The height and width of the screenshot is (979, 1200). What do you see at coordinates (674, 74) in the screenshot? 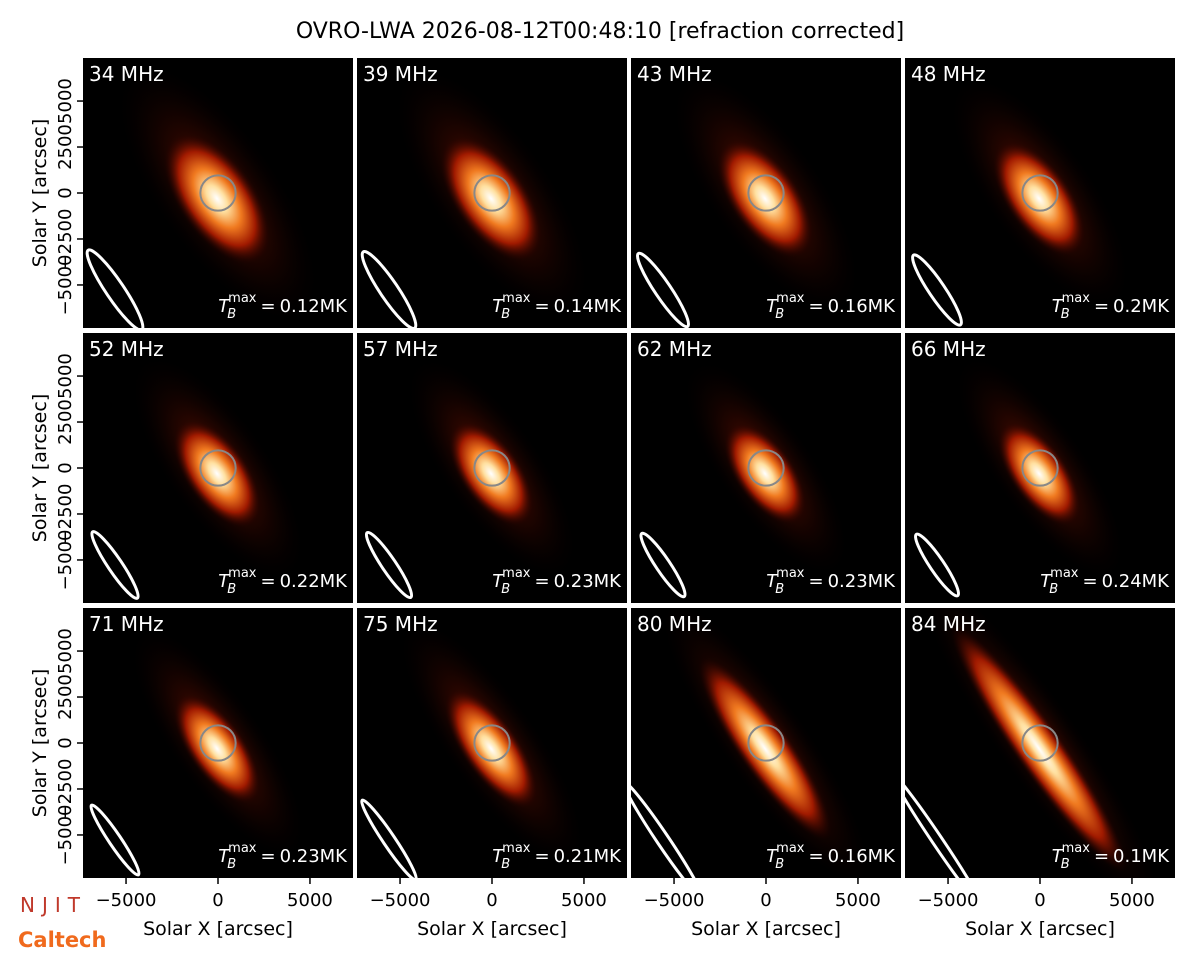
I see `panel-title: 43 MHz` at bounding box center [674, 74].